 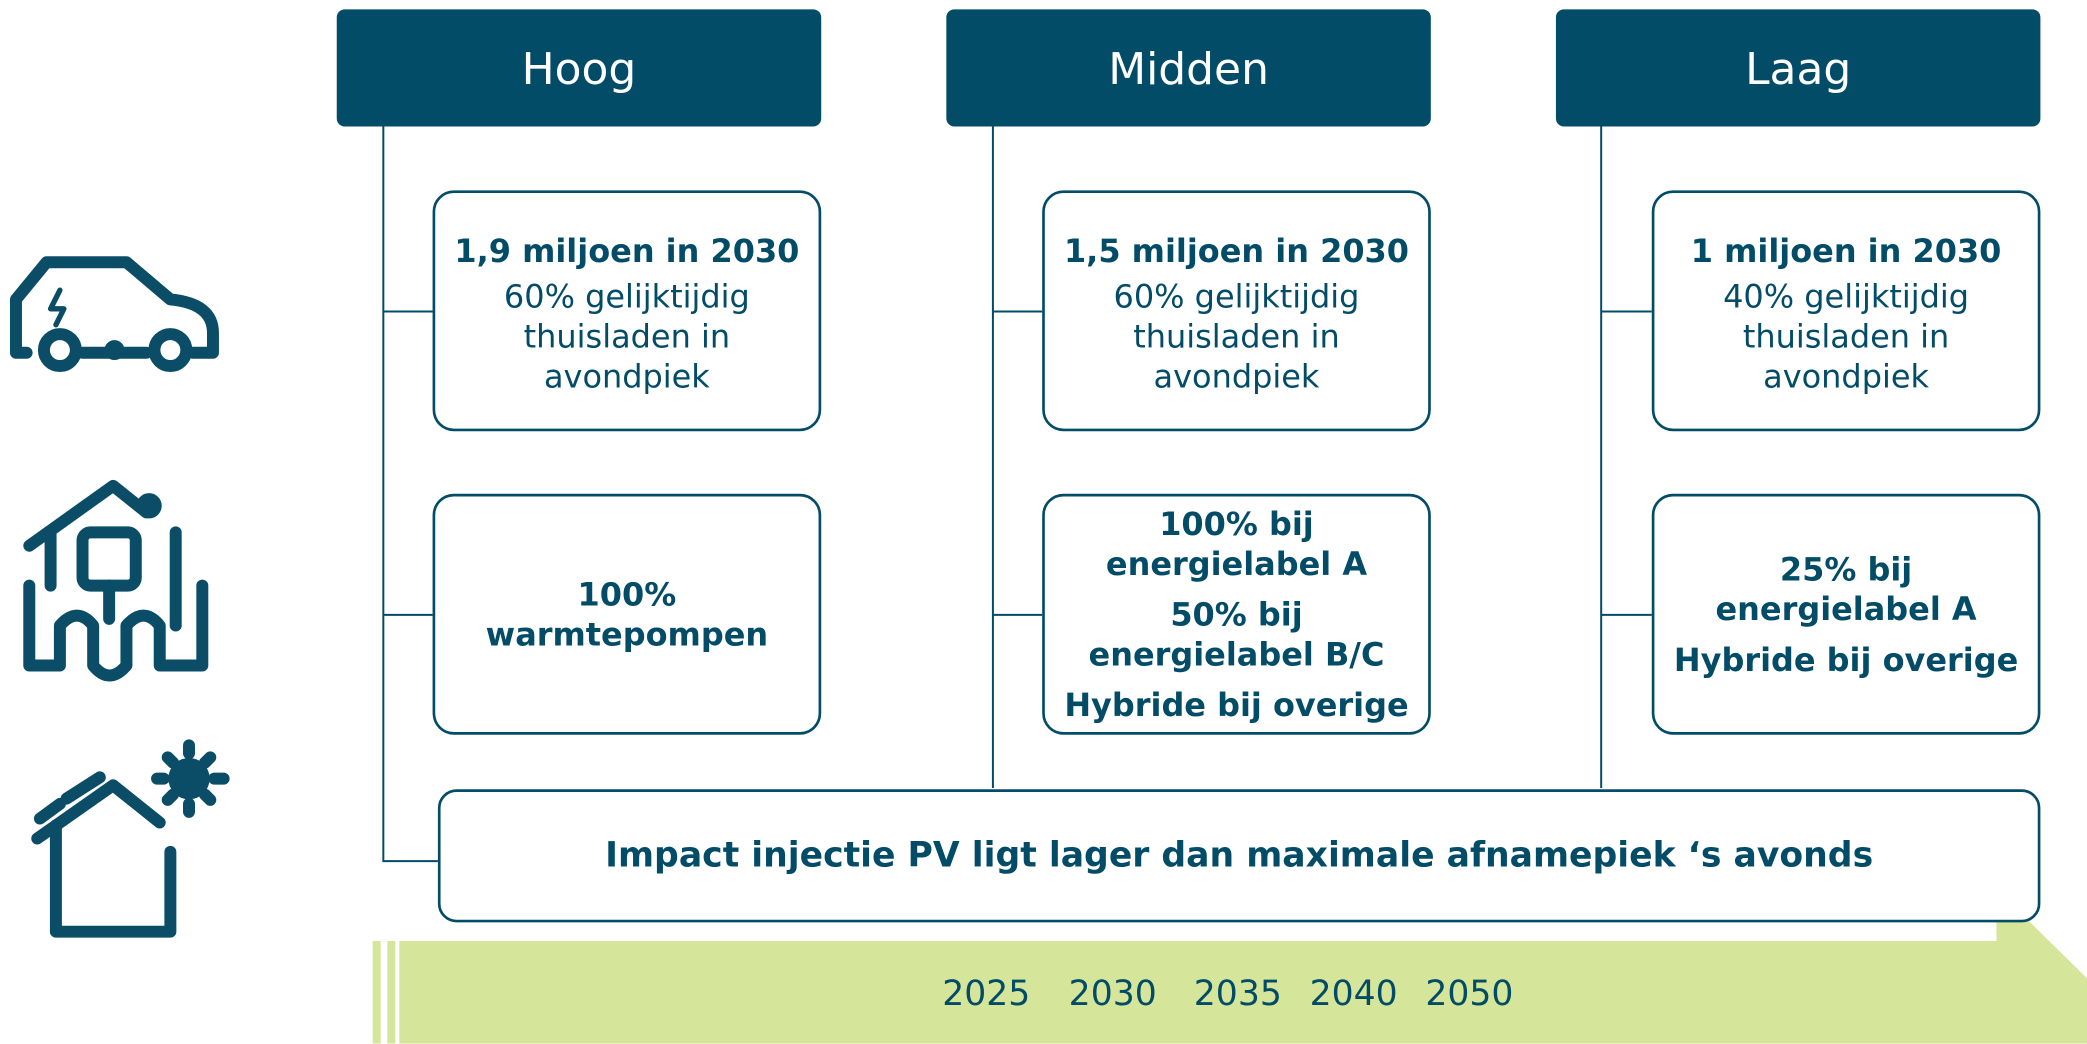 What do you see at coordinates (1798, 68) in the screenshot?
I see `column-header: Laag` at bounding box center [1798, 68].